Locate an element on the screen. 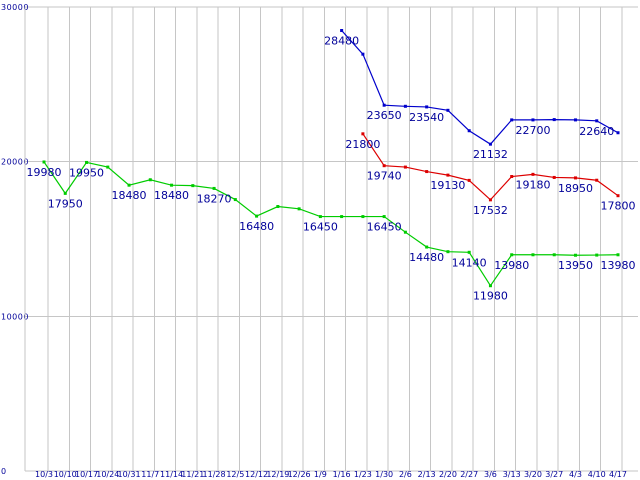 This screenshot has width=640, height=480. point-value-label: 13950 is located at coordinates (575, 265).